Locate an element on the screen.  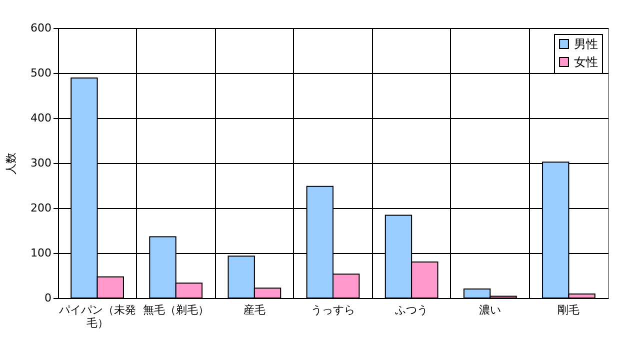
y-tick-label: 100 is located at coordinates (41, 253).